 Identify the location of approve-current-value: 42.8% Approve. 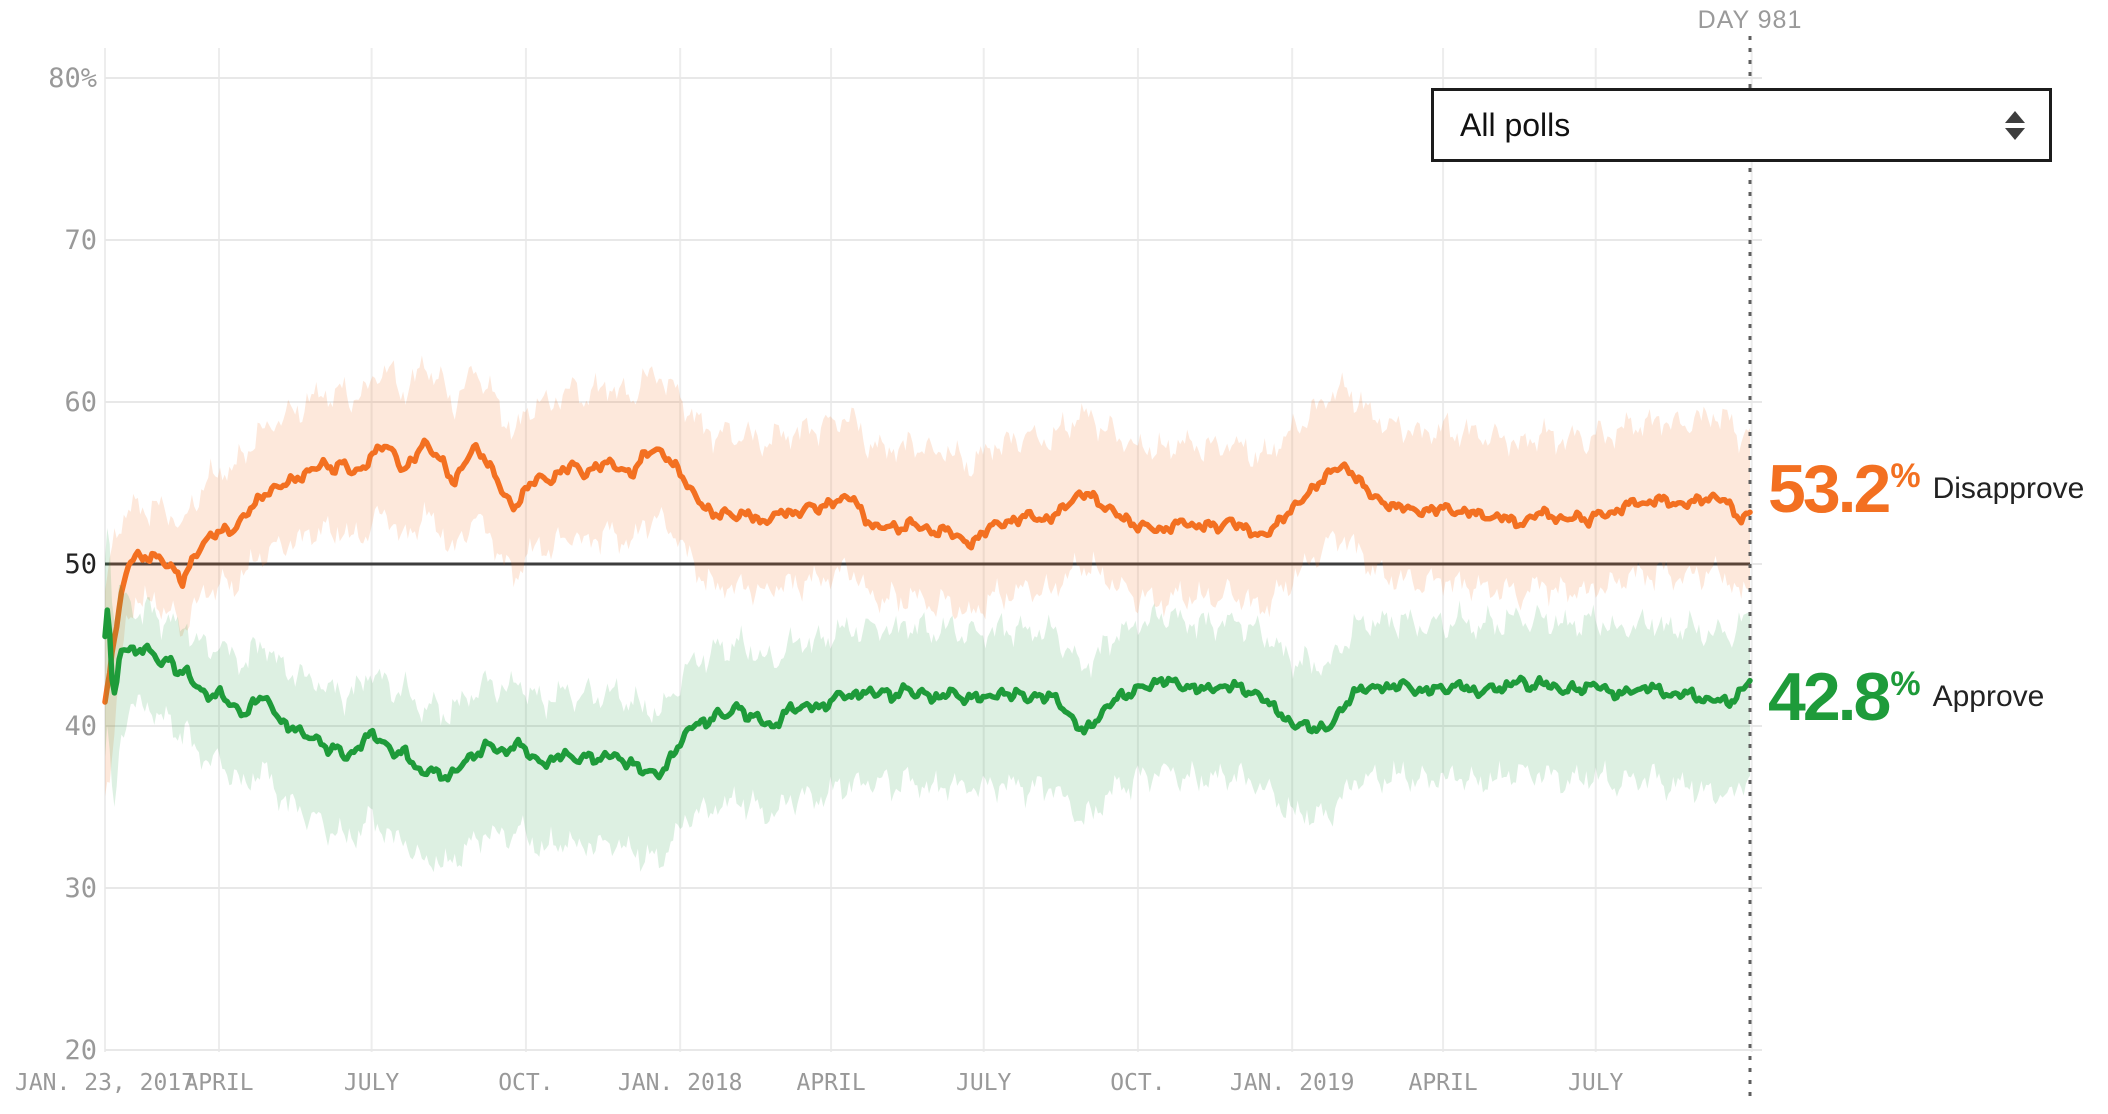
(1906, 697).